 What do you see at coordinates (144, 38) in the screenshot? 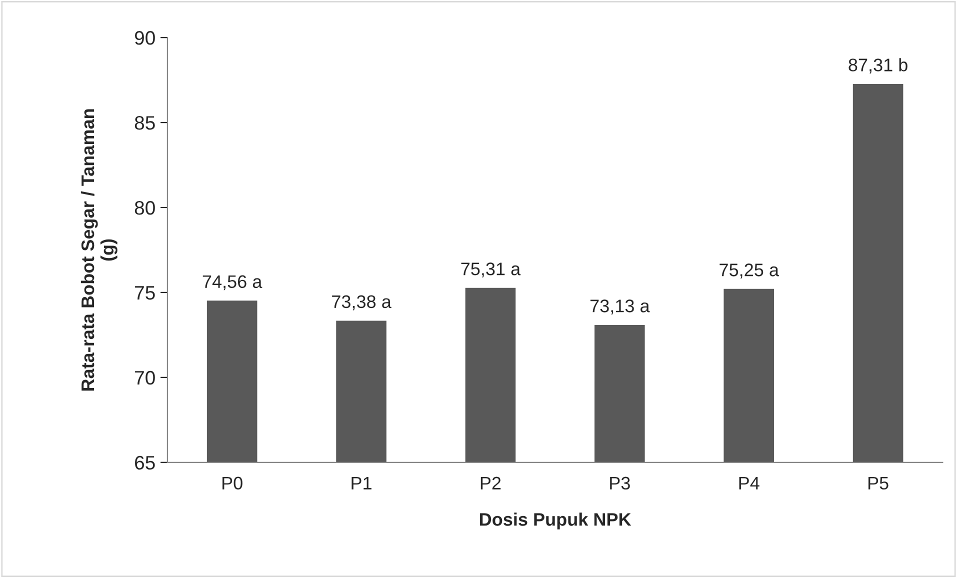
I see `y-tick-label: 90` at bounding box center [144, 38].